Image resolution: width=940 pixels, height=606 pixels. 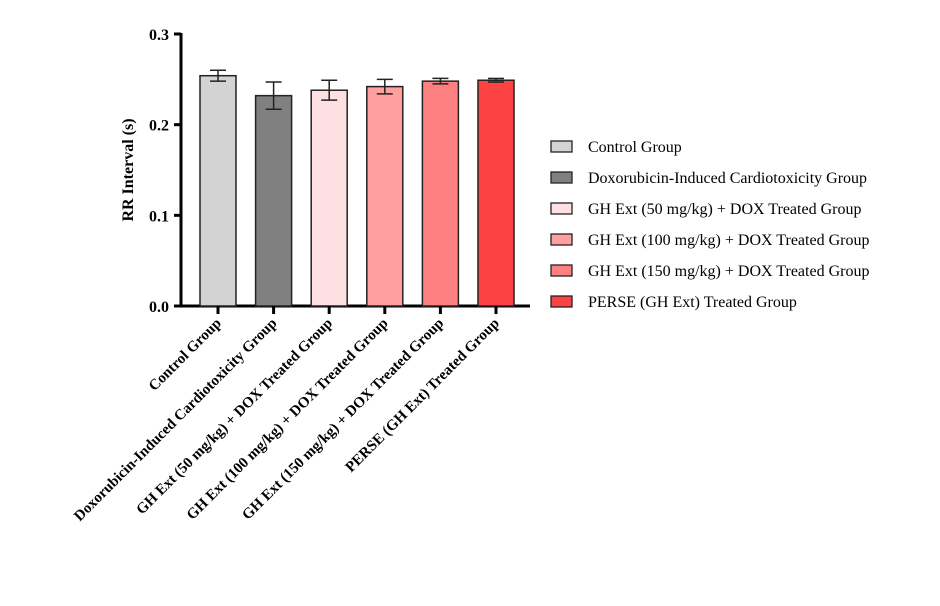 What do you see at coordinates (728, 240) in the screenshot?
I see `legend-label: GH Ext (100 mg/kg) + DOX Treated Group` at bounding box center [728, 240].